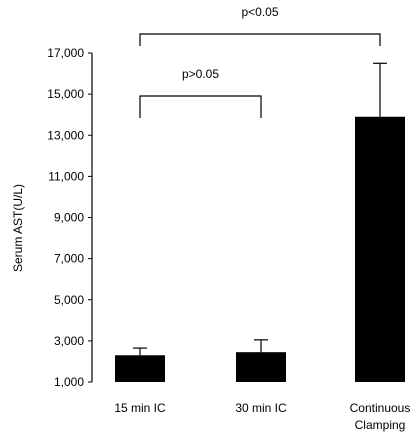 The width and height of the screenshot is (420, 437). I want to click on significance-brackets: p>0.05 p<0.05, so click(260, 61).